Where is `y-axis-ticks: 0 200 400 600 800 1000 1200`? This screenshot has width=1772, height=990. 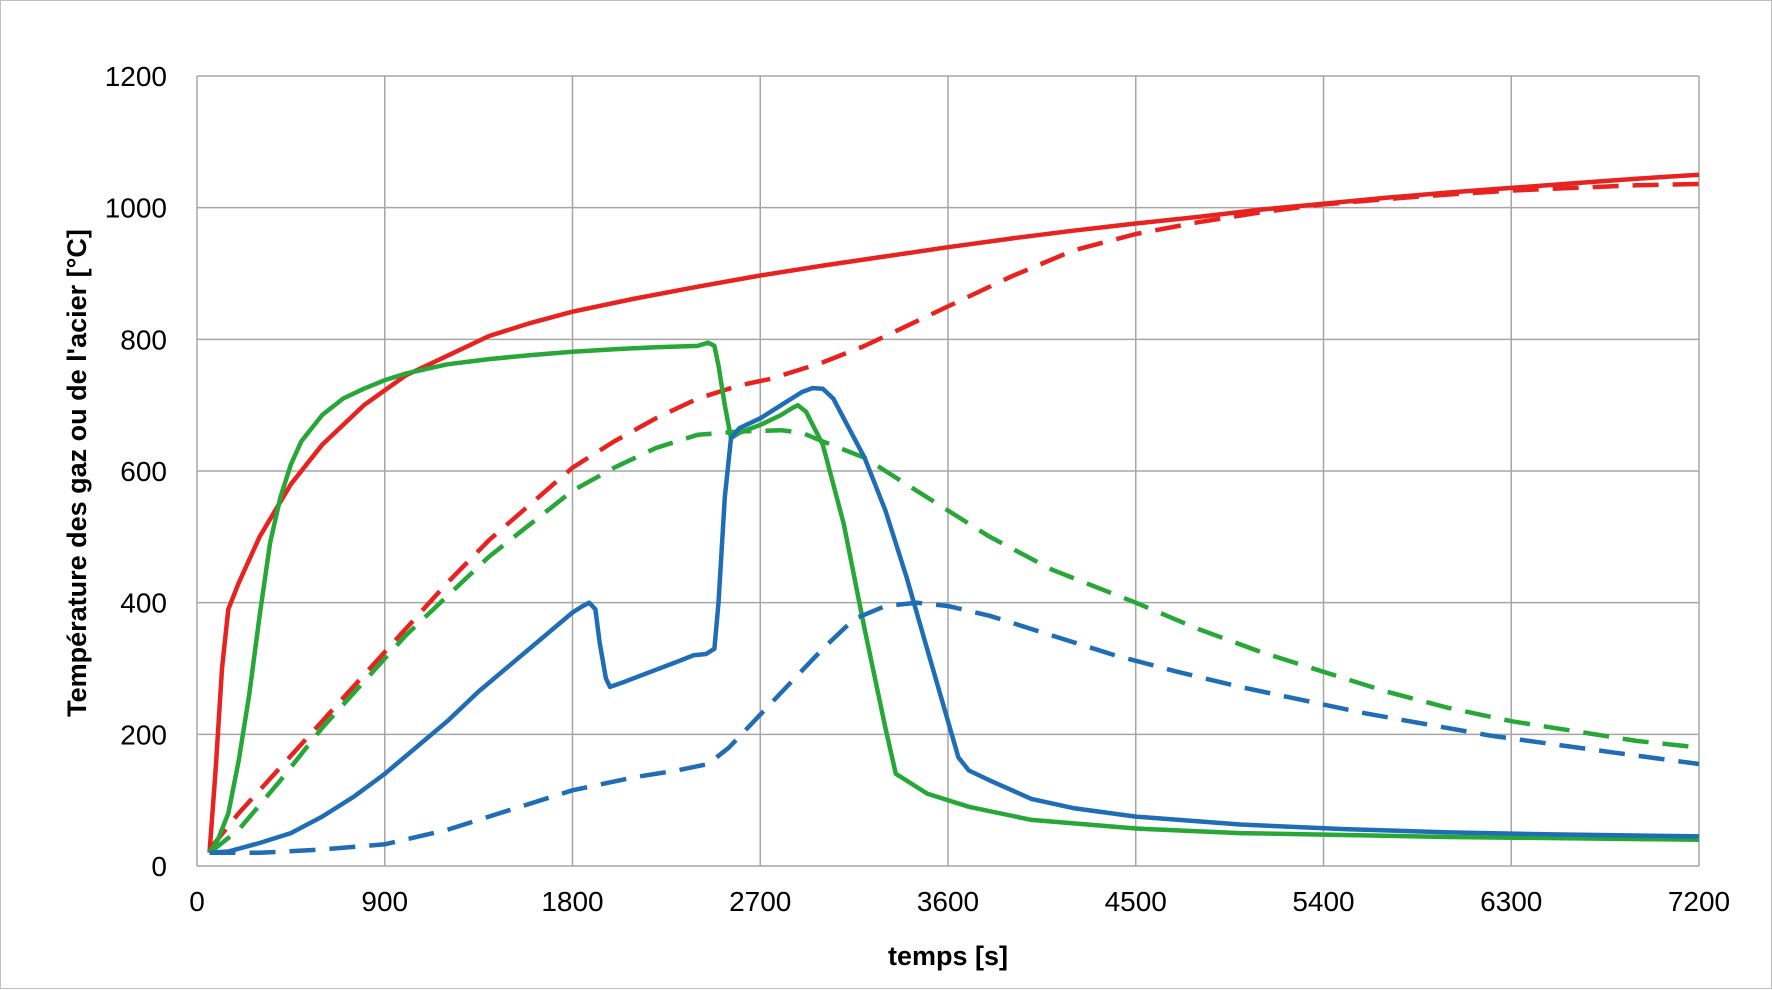 y-axis-ticks: 0 200 400 600 800 1000 1200 is located at coordinates (136, 471).